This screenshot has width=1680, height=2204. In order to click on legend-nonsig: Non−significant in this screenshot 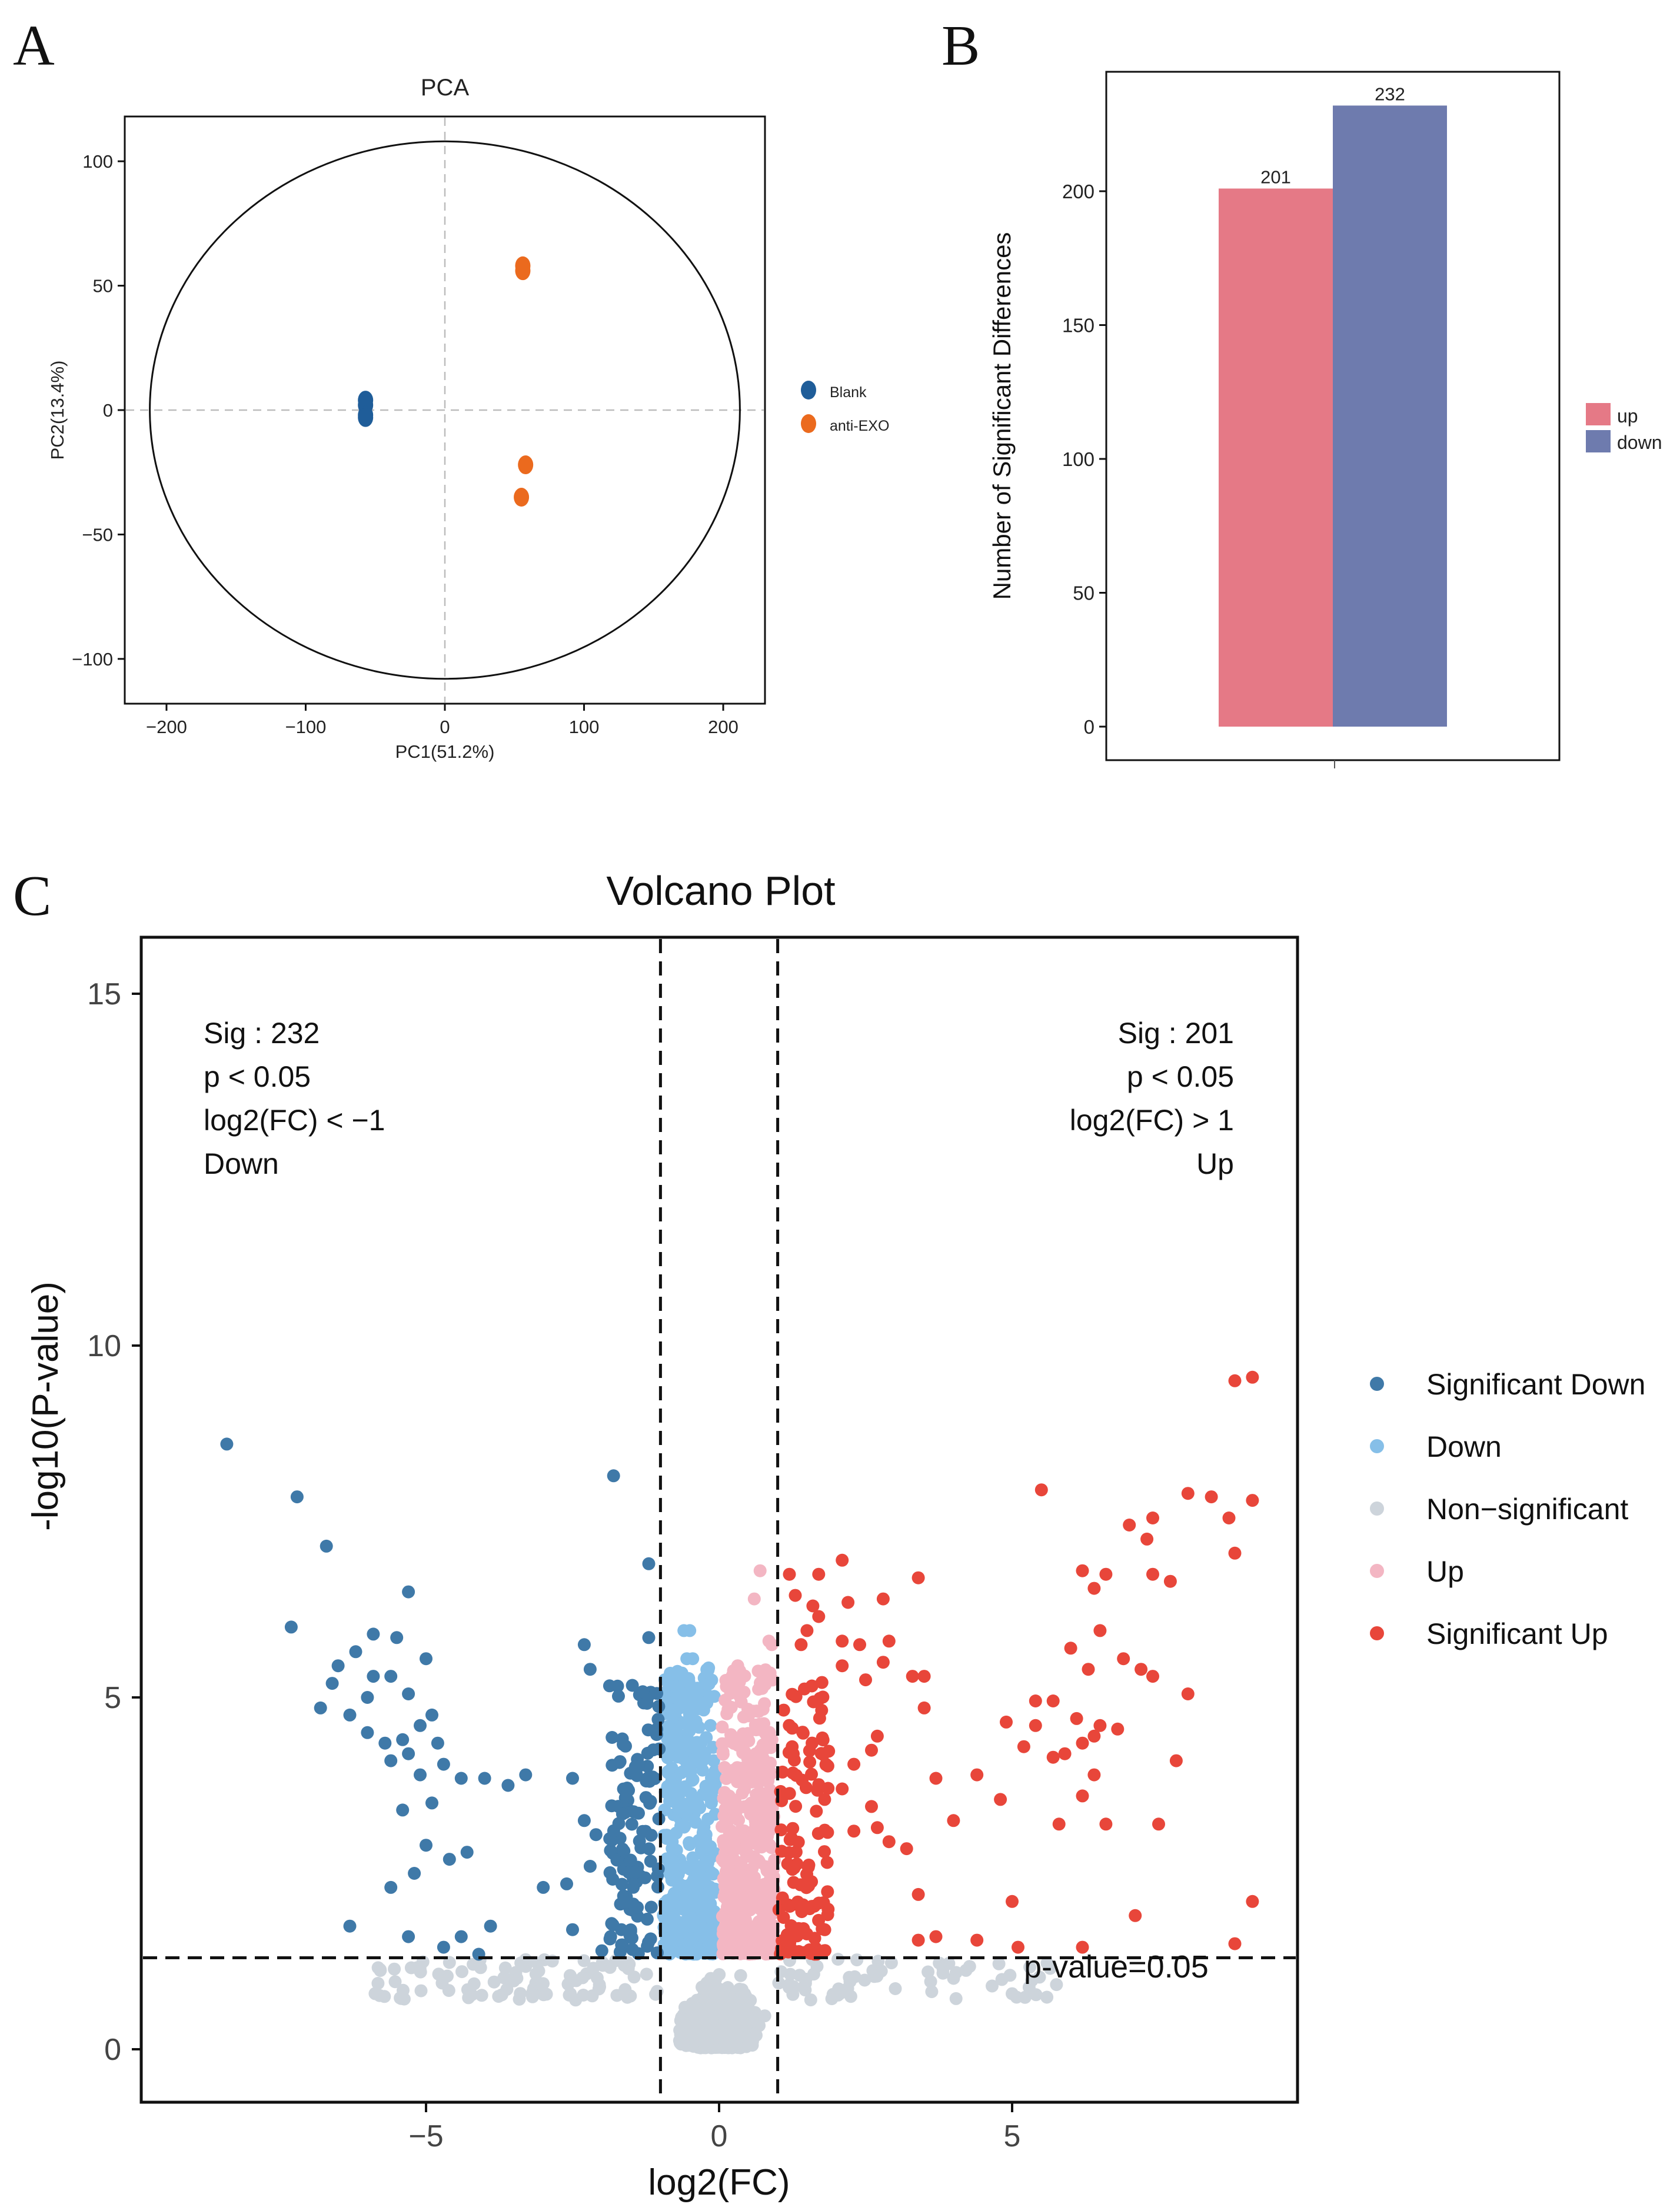, I will do `click(1527, 1509)`.